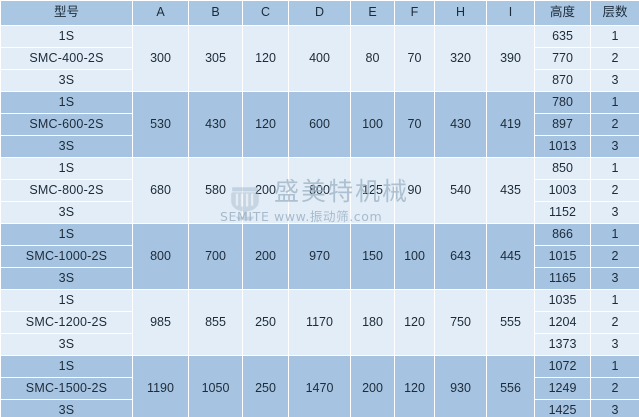 The image size is (639, 417). I want to click on cell-dim-h: 643, so click(460, 256).